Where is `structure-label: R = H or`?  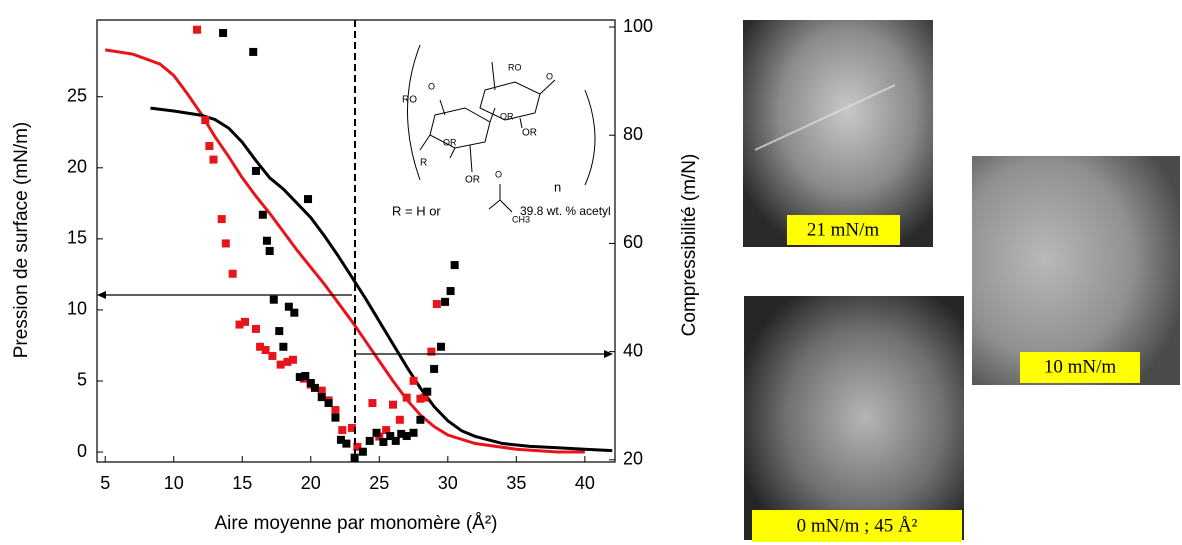 structure-label: R = H or is located at coordinates (416, 210).